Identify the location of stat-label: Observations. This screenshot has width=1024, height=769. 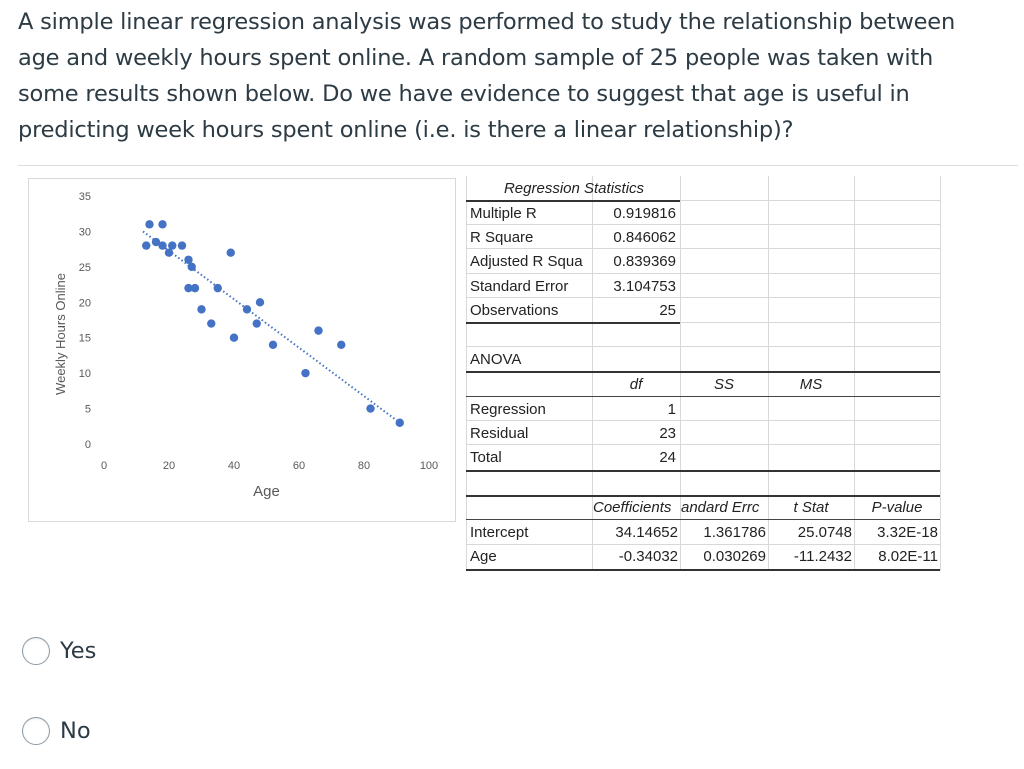
(514, 310).